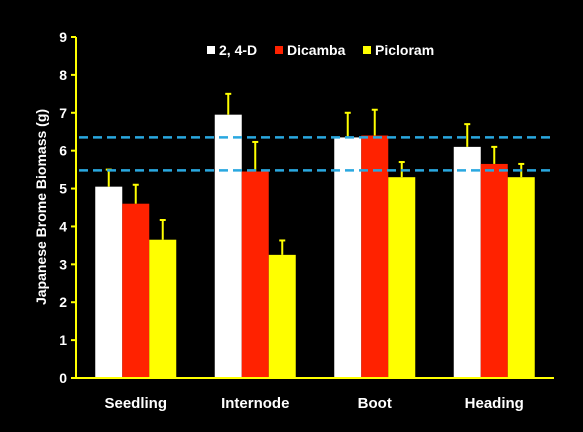 Image resolution: width=583 pixels, height=432 pixels. Describe the element at coordinates (316, 154) in the screenshot. I see `reference-lines` at that location.